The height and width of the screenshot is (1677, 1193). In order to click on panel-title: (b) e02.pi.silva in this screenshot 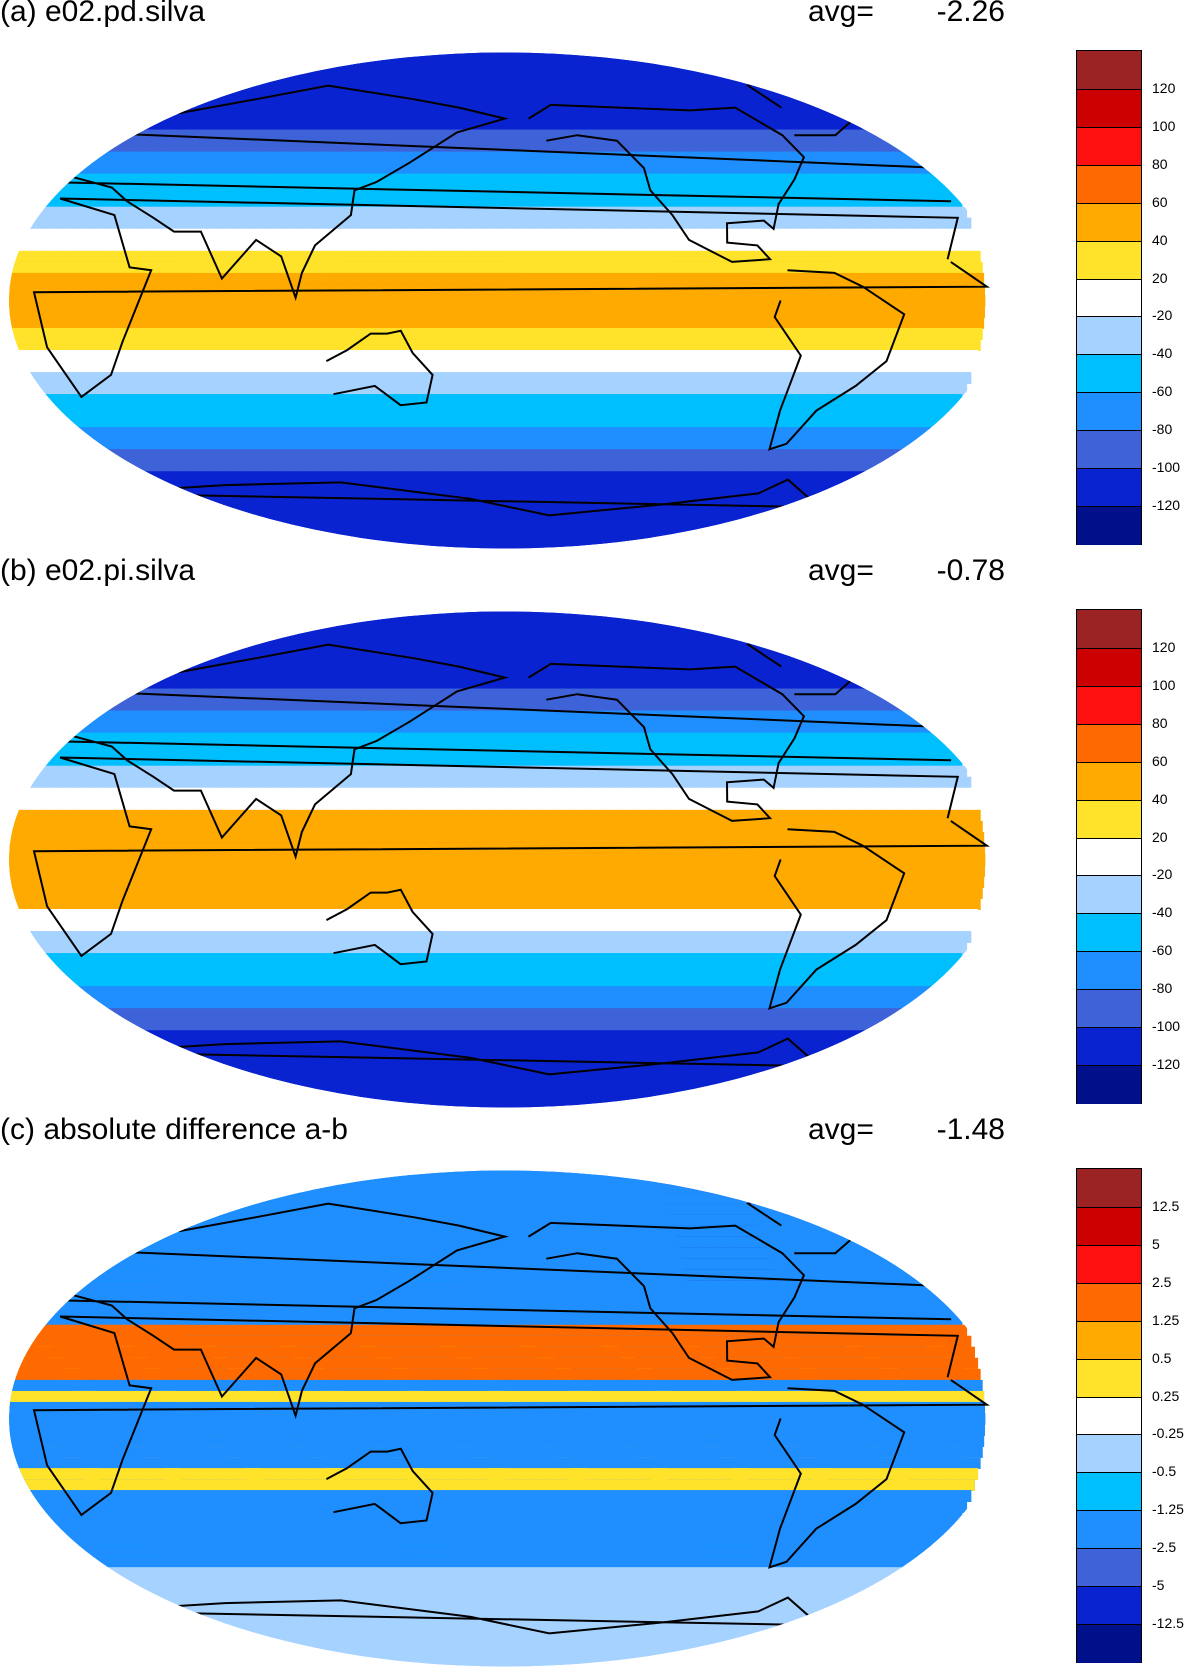, I will do `click(98, 570)`.